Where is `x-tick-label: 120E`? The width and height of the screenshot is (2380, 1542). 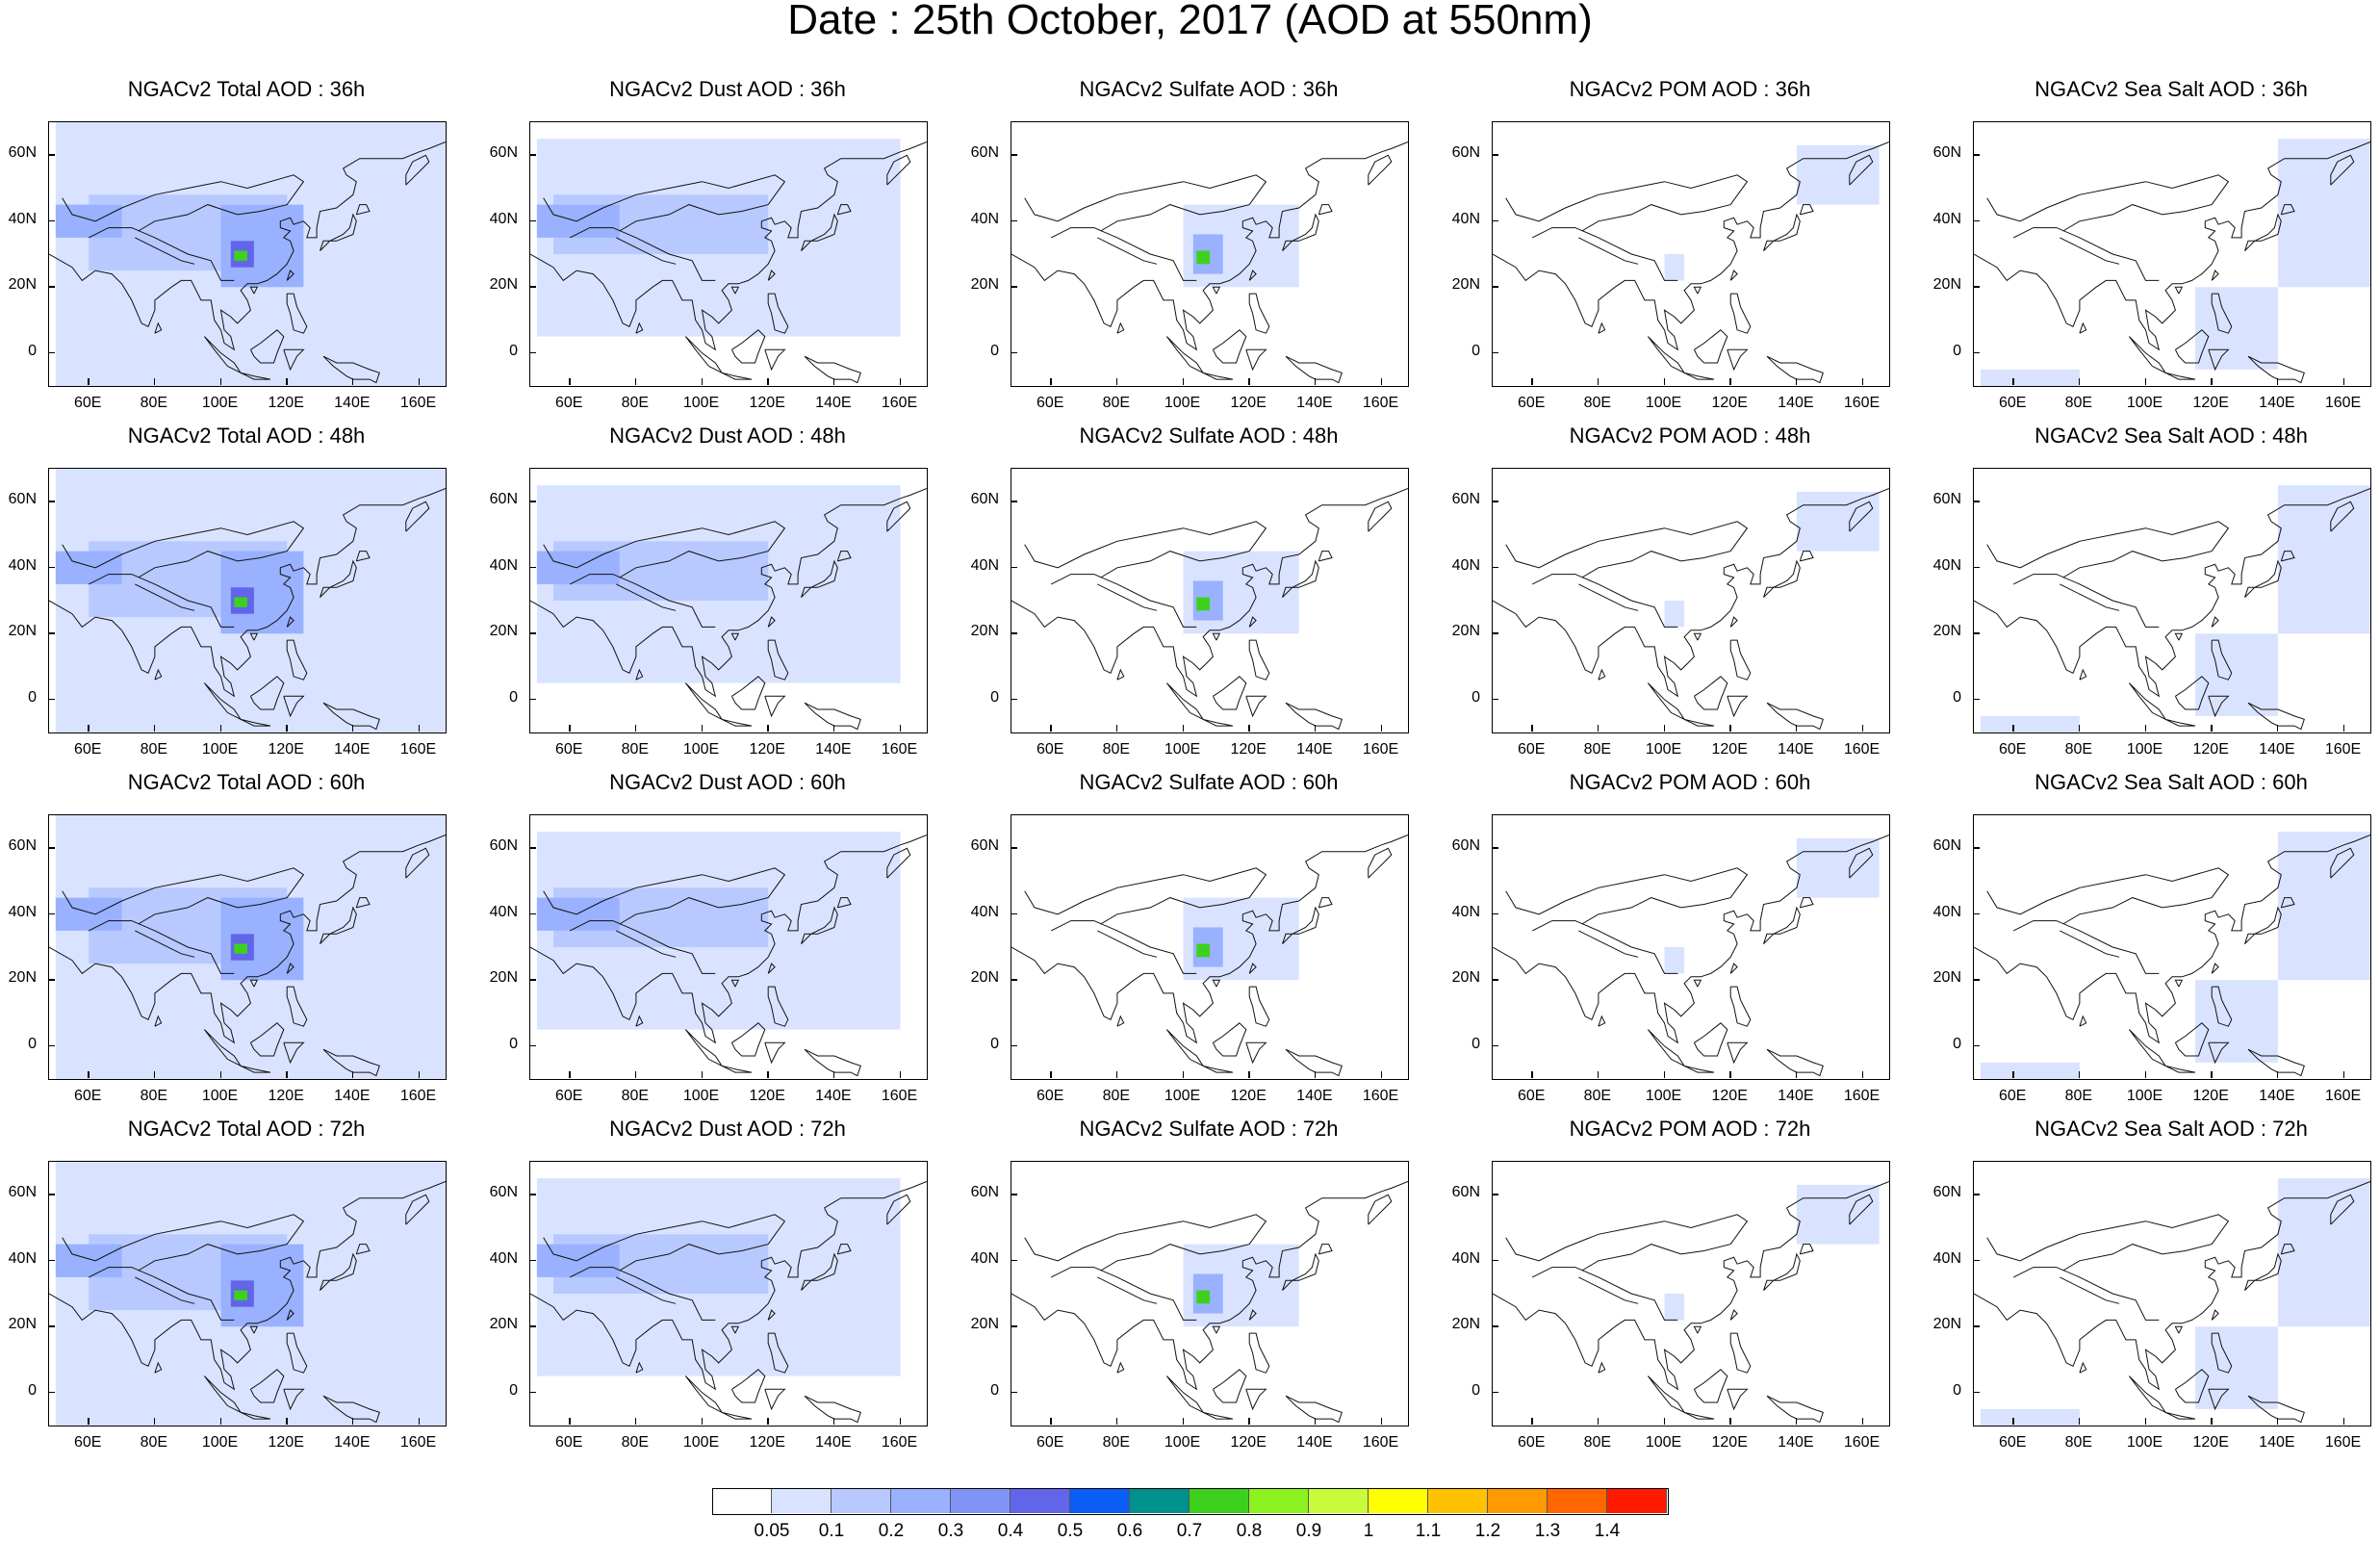 x-tick-label: 120E is located at coordinates (767, 1096).